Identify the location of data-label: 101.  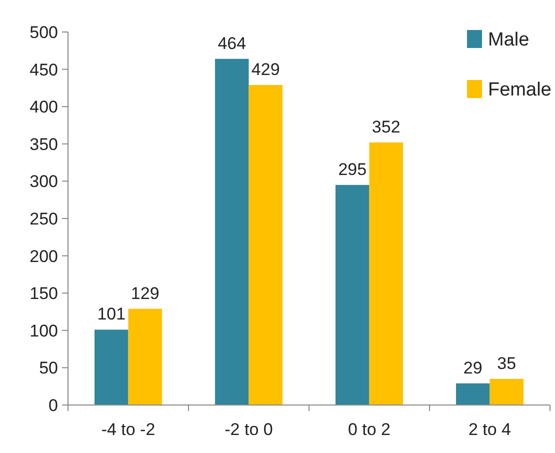
(111, 314).